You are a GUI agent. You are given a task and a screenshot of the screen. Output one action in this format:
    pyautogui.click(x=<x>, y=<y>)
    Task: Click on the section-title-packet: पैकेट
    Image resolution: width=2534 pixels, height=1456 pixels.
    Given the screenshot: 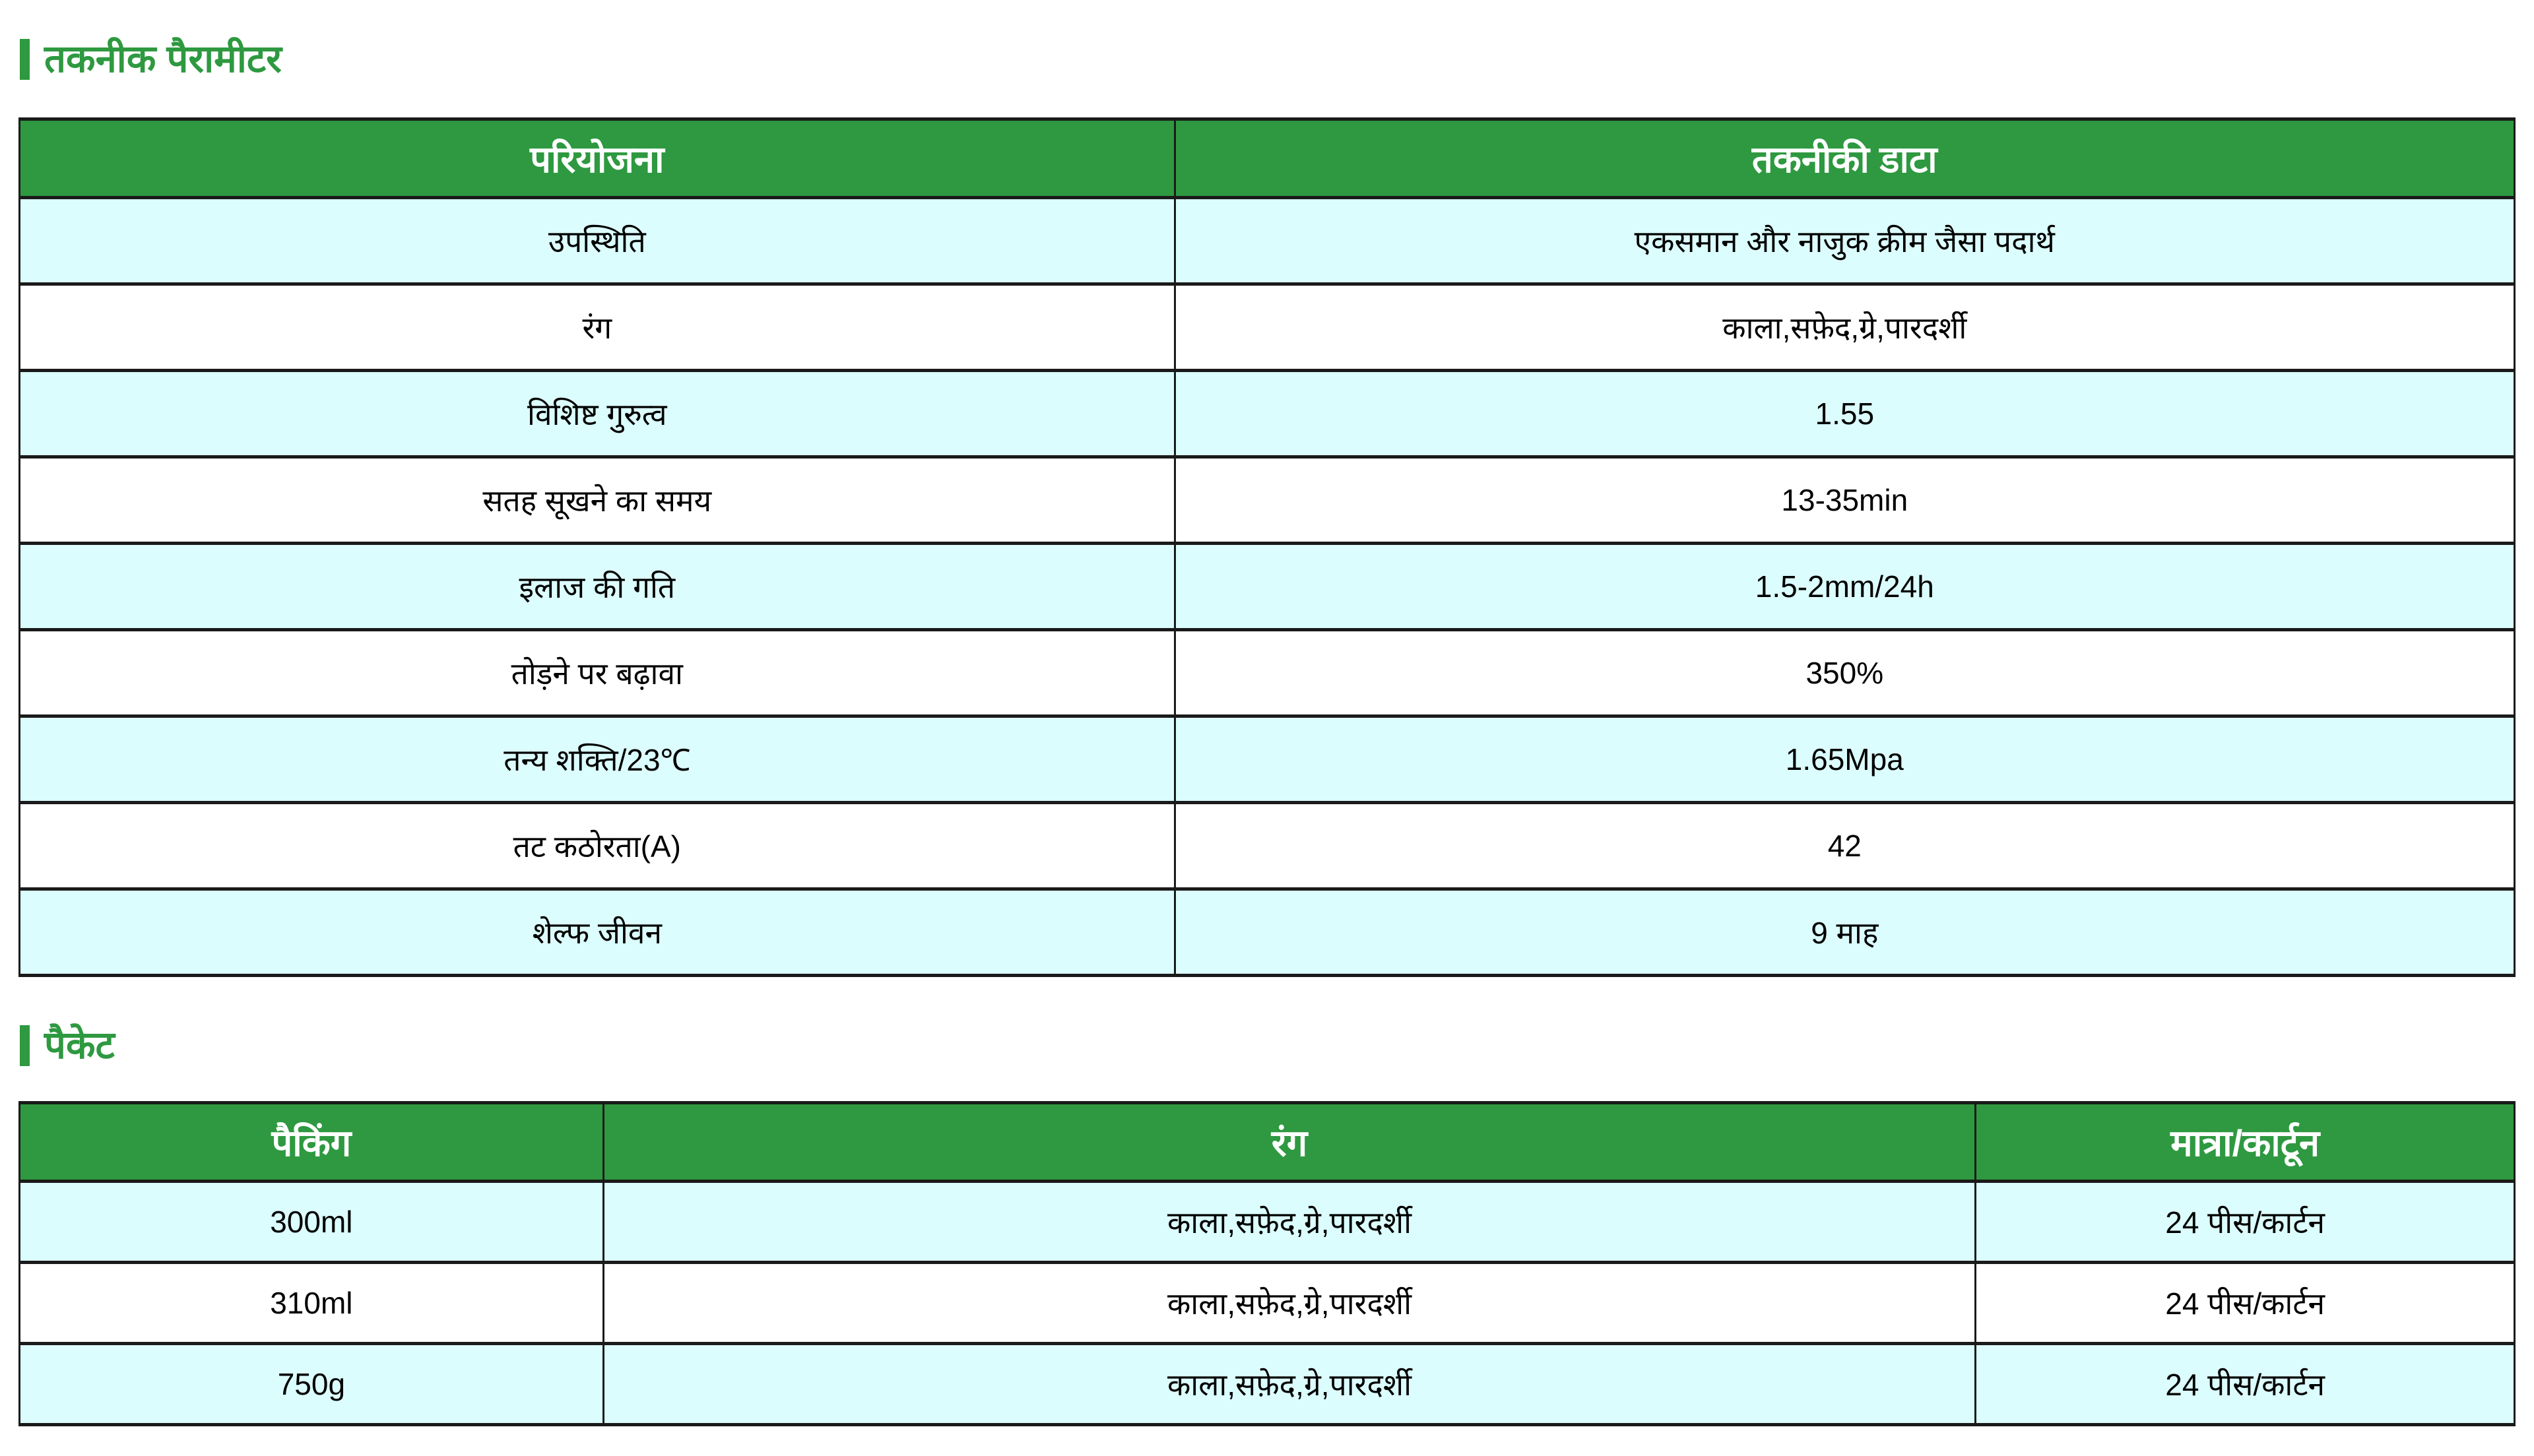 What is the action you would take?
    pyautogui.click(x=1268, y=1045)
    